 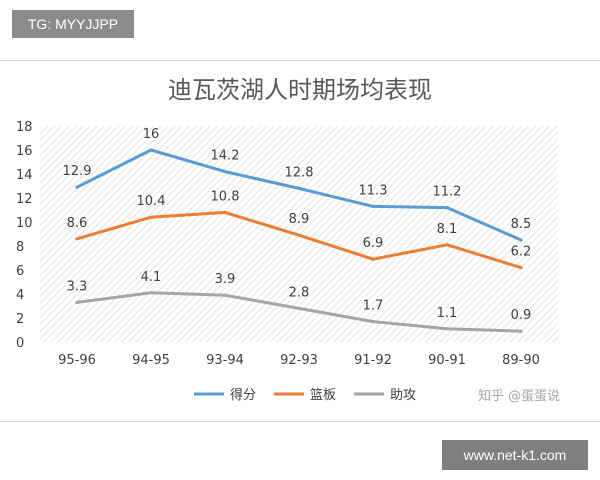 What do you see at coordinates (20, 247) in the screenshot?
I see `y-tick-label: 8` at bounding box center [20, 247].